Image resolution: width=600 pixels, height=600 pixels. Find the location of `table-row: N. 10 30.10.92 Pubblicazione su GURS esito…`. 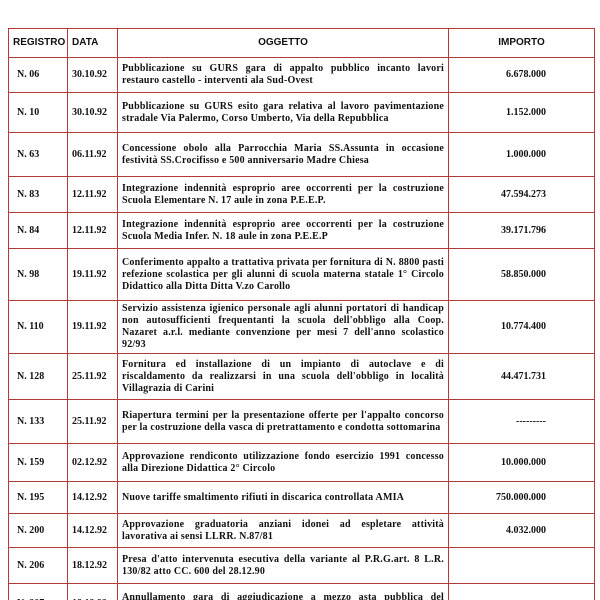

table-row: N. 10 30.10.92 Pubblicazione su GURS esito… is located at coordinates (301, 112).